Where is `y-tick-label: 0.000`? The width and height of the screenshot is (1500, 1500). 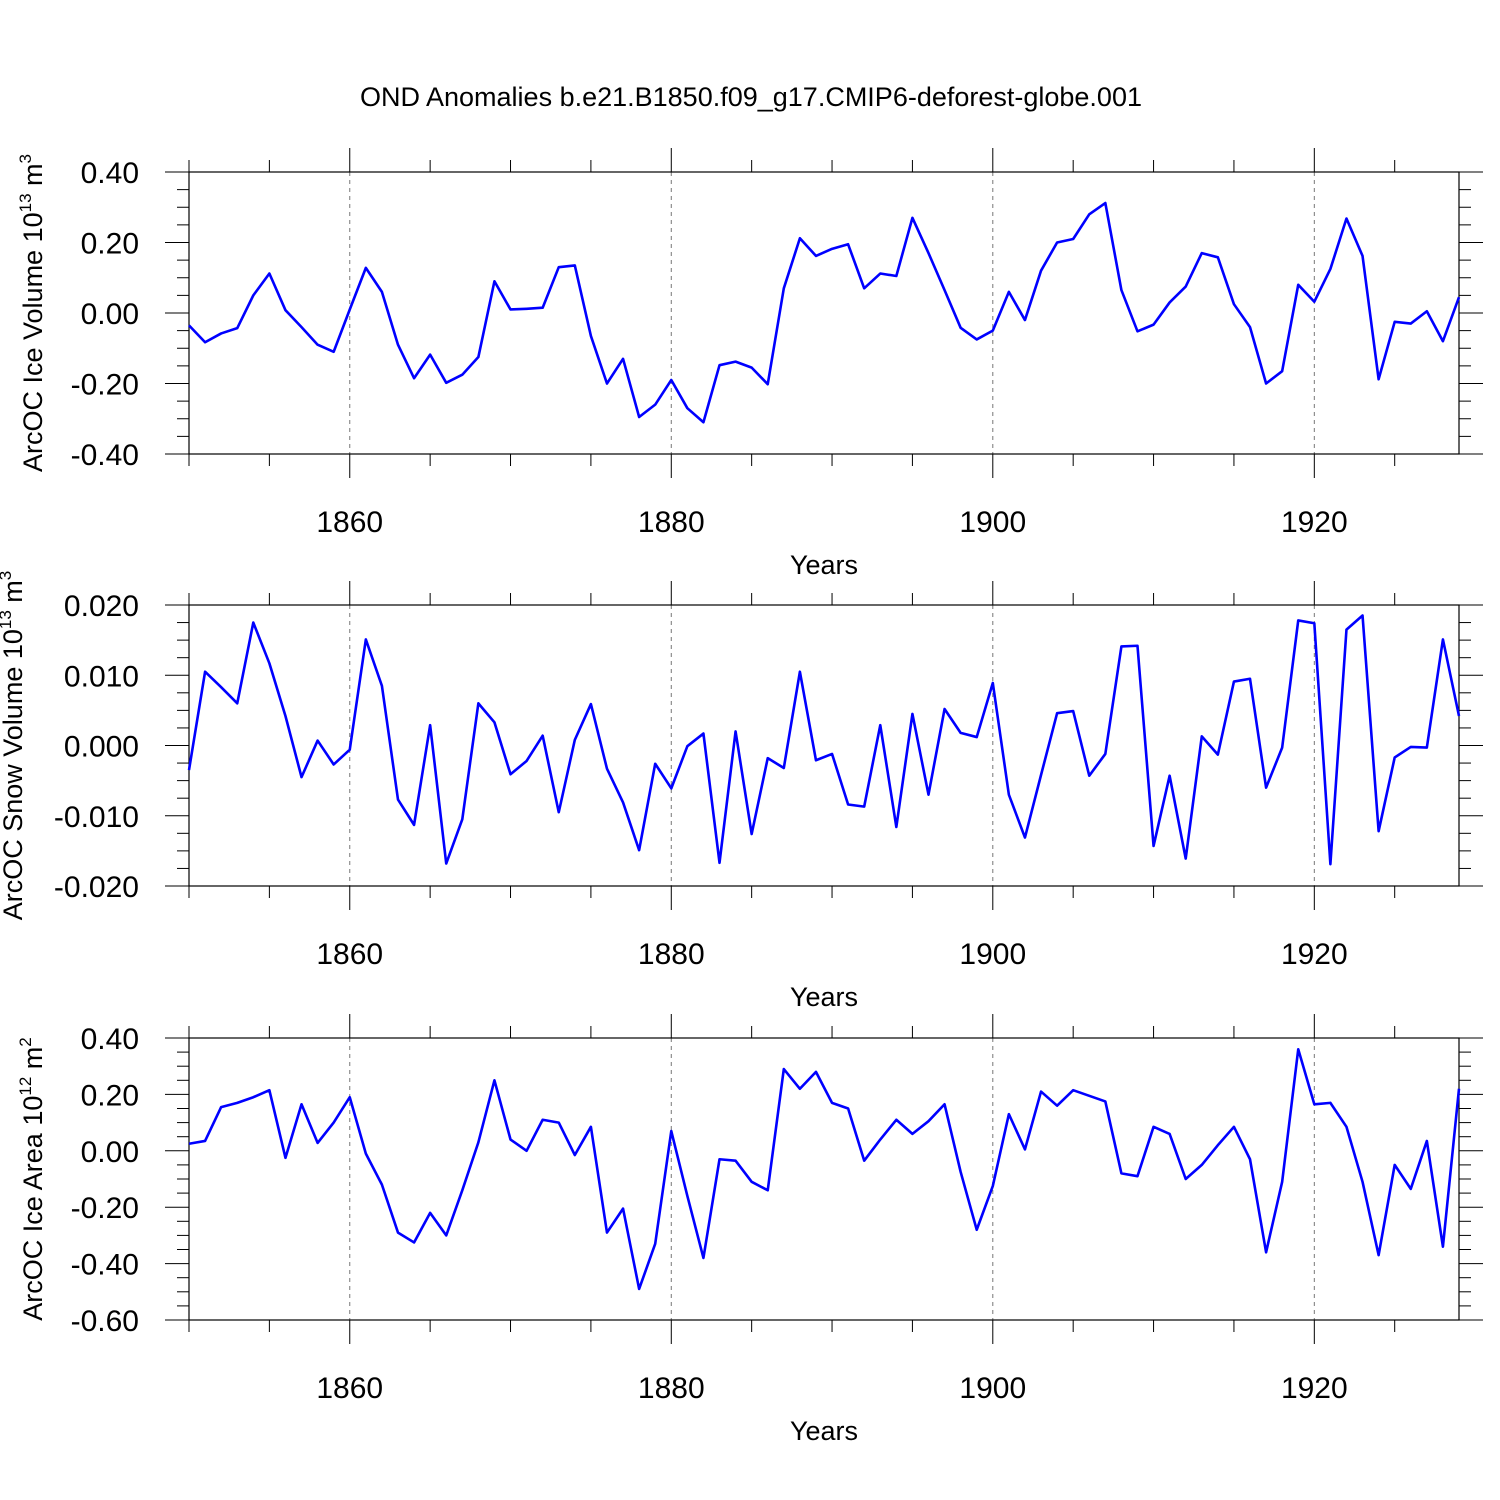
y-tick-label: 0.000 is located at coordinates (101, 747).